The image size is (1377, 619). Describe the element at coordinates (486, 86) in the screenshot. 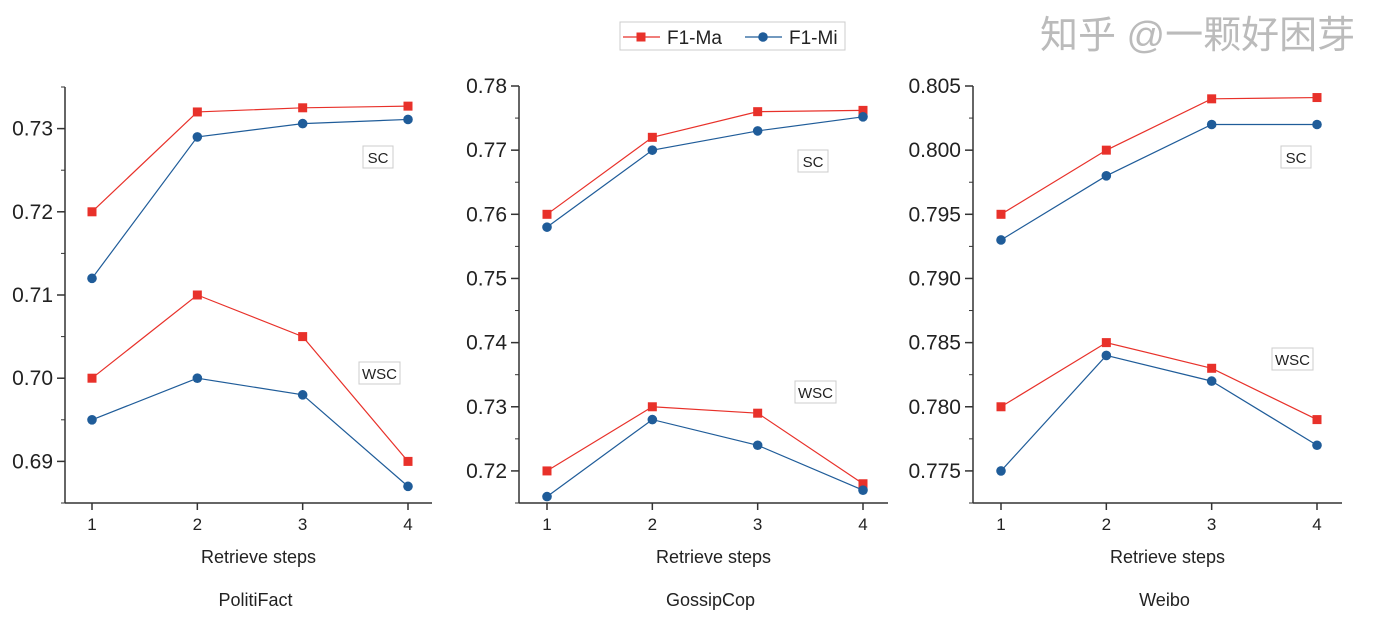

I see `y-tick-label: 0.78` at that location.